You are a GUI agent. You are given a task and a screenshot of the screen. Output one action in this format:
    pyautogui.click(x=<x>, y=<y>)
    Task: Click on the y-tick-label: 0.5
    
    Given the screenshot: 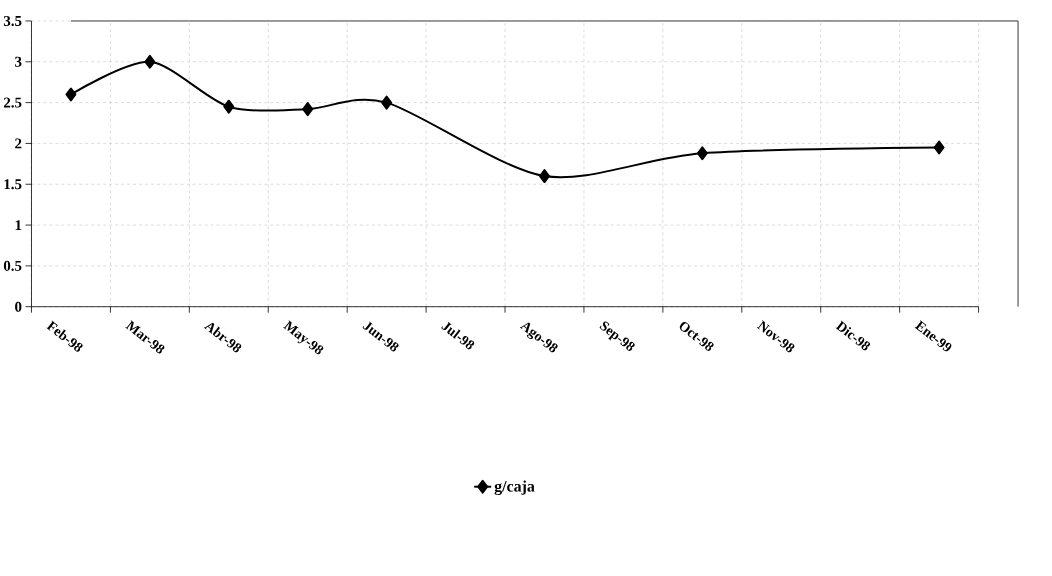 What is the action you would take?
    pyautogui.click(x=12, y=265)
    